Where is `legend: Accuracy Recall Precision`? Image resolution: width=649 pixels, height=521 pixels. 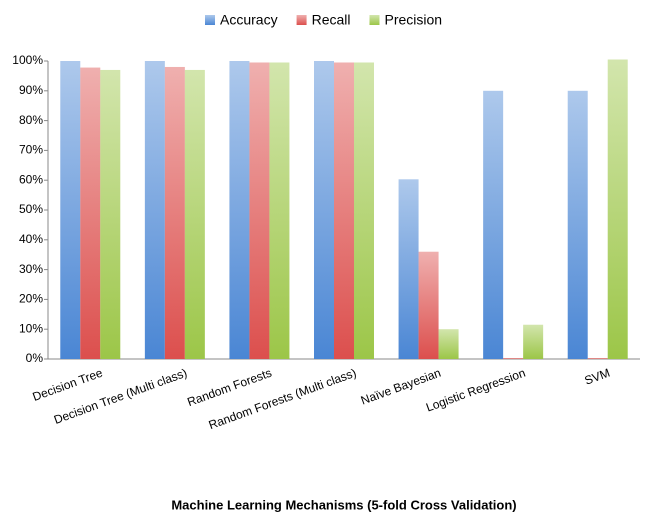 legend: Accuracy Recall Precision is located at coordinates (323, 20).